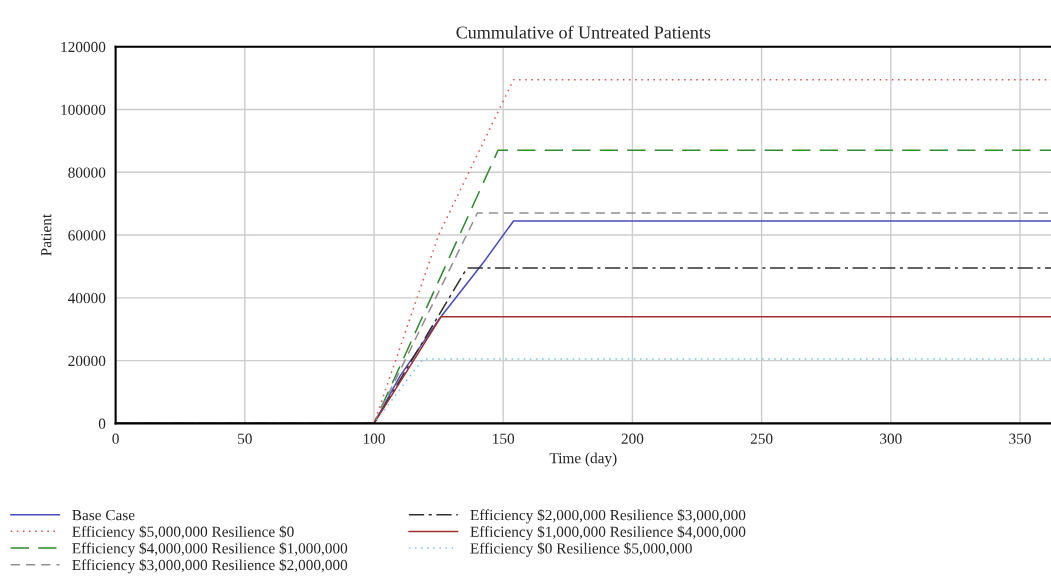 Image resolution: width=1051 pixels, height=584 pixels. What do you see at coordinates (87, 235) in the screenshot?
I see `y-tick-label: 60000` at bounding box center [87, 235].